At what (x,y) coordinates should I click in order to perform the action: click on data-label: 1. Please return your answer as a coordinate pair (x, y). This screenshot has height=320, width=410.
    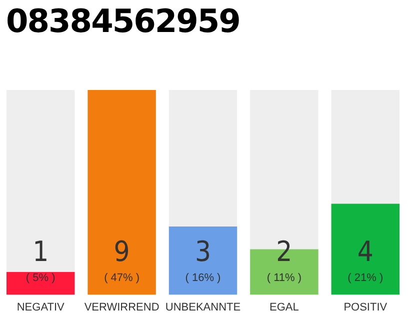
    Looking at the image, I should click on (40, 251).